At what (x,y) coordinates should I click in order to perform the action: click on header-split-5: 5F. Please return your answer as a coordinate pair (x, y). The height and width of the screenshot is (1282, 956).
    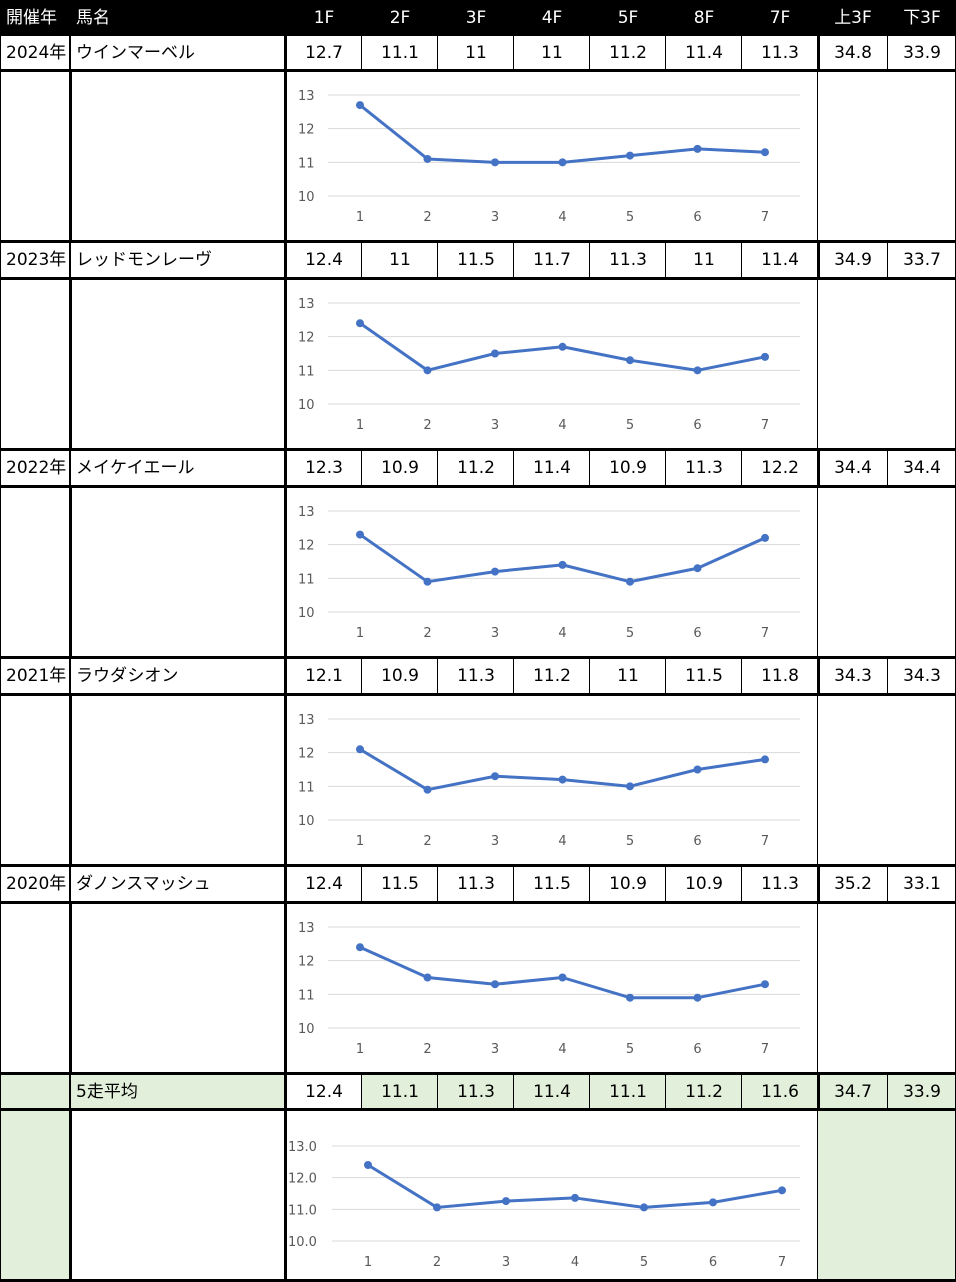
    Looking at the image, I should click on (628, 18).